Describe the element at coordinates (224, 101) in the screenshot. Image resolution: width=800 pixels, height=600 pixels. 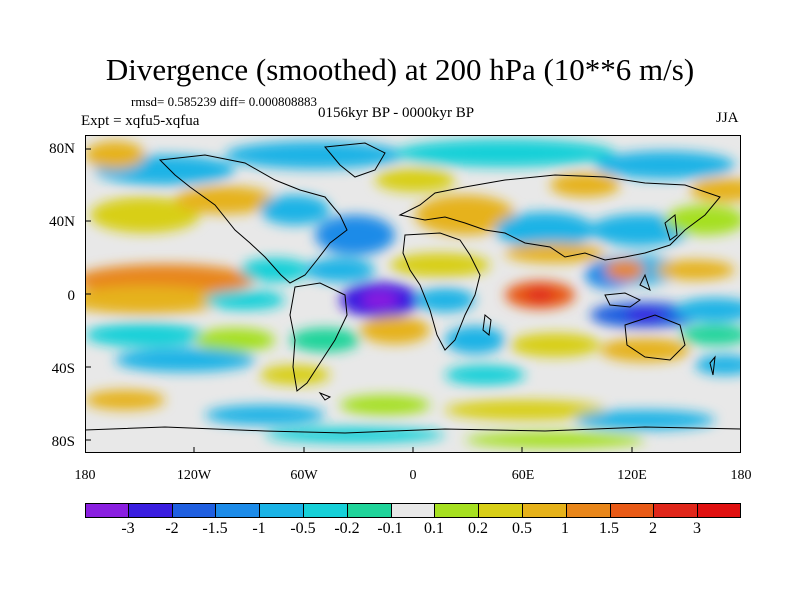
I see `stats-text: rmsd= 0.585239 diff= 0.000808883` at that location.